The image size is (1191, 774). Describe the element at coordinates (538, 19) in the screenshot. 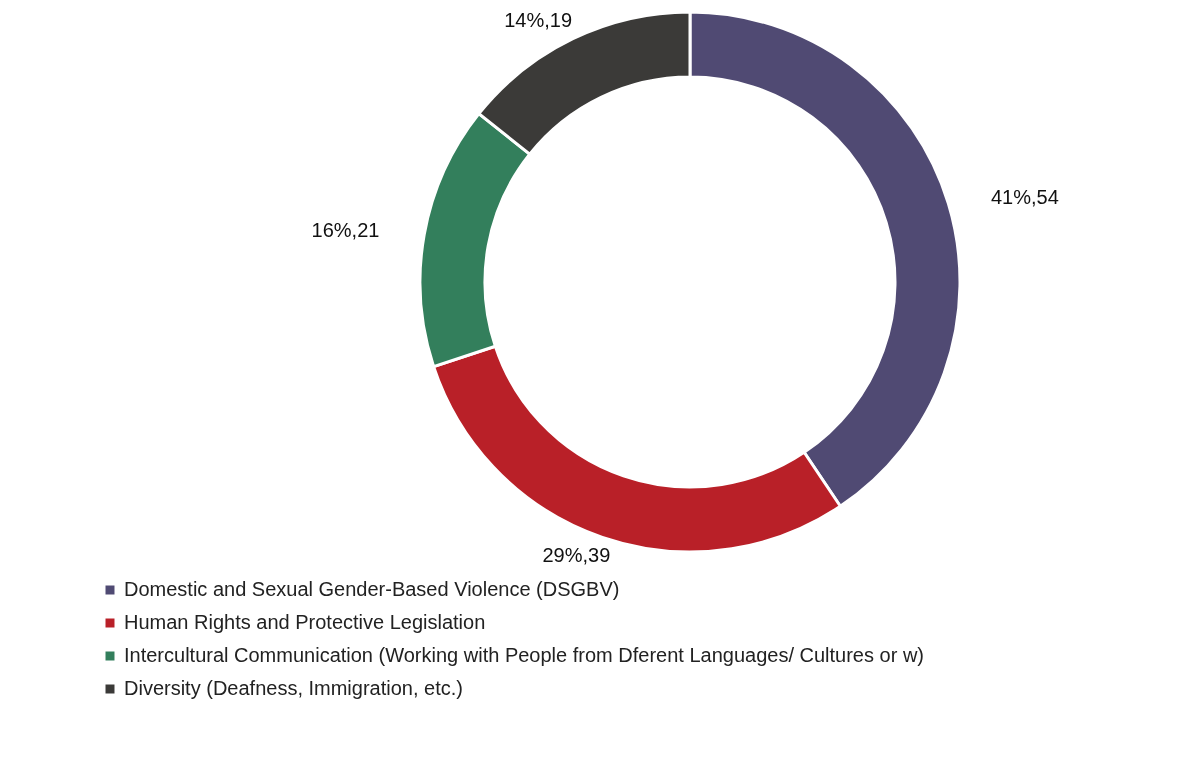

I see `data-label: 14%,19` at that location.